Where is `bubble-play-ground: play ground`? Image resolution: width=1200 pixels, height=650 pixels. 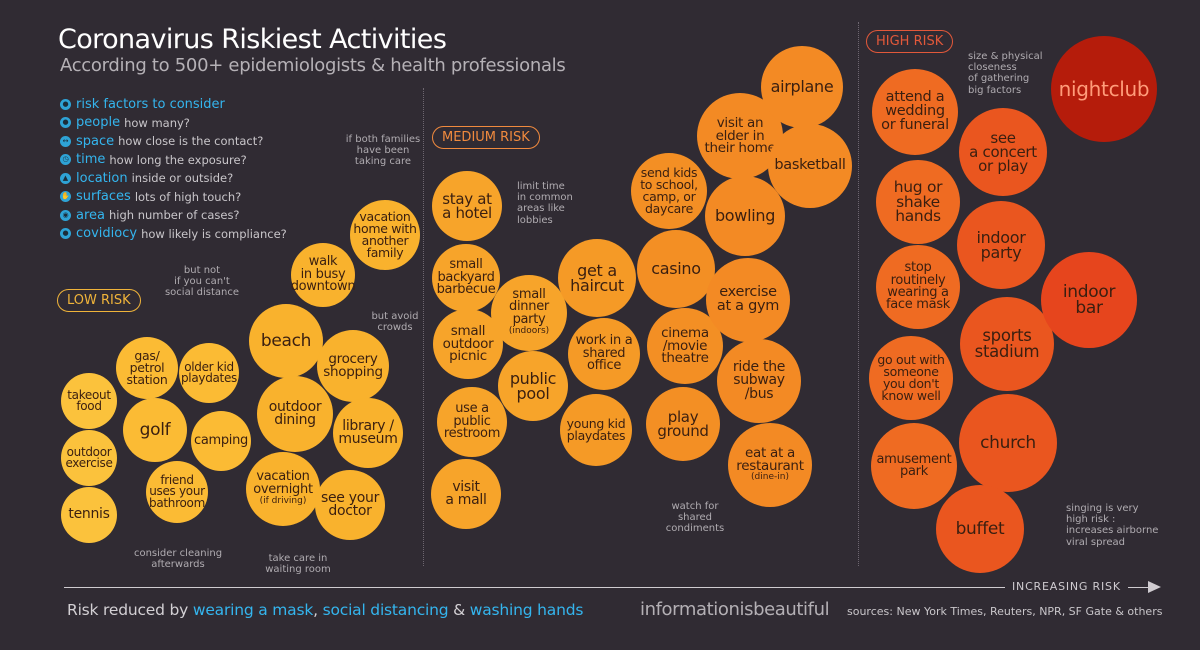
bubble-play-ground: play ground is located at coordinates (683, 424).